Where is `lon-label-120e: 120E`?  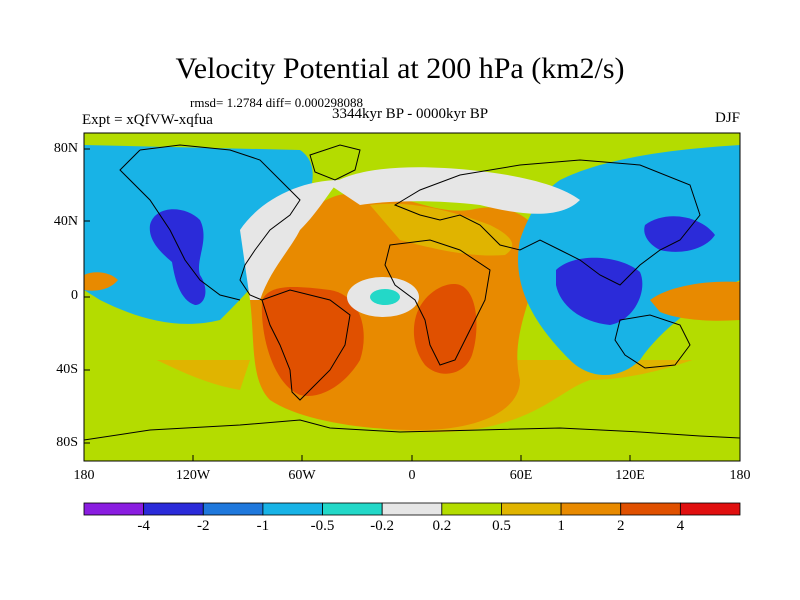
lon-label-120e: 120E is located at coordinates (630, 475).